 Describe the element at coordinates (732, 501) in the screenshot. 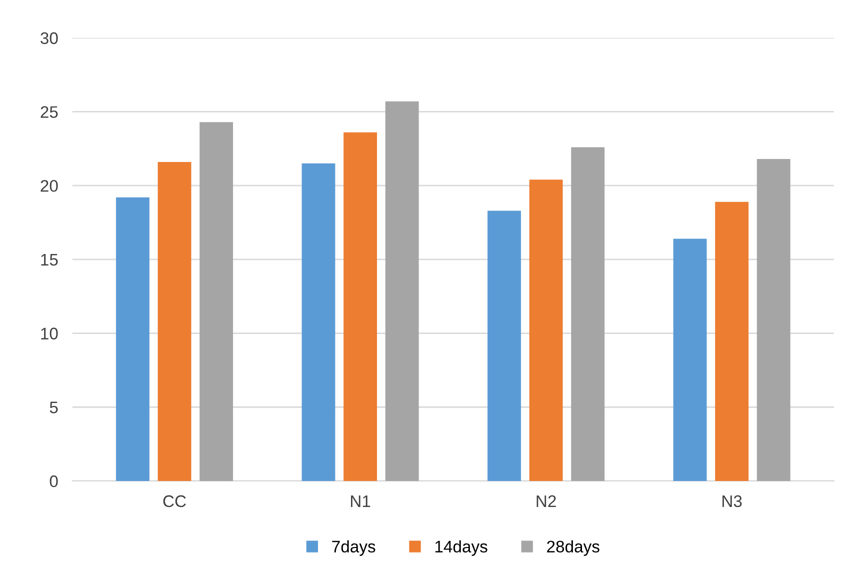

I see `x-tick-label: N3` at that location.